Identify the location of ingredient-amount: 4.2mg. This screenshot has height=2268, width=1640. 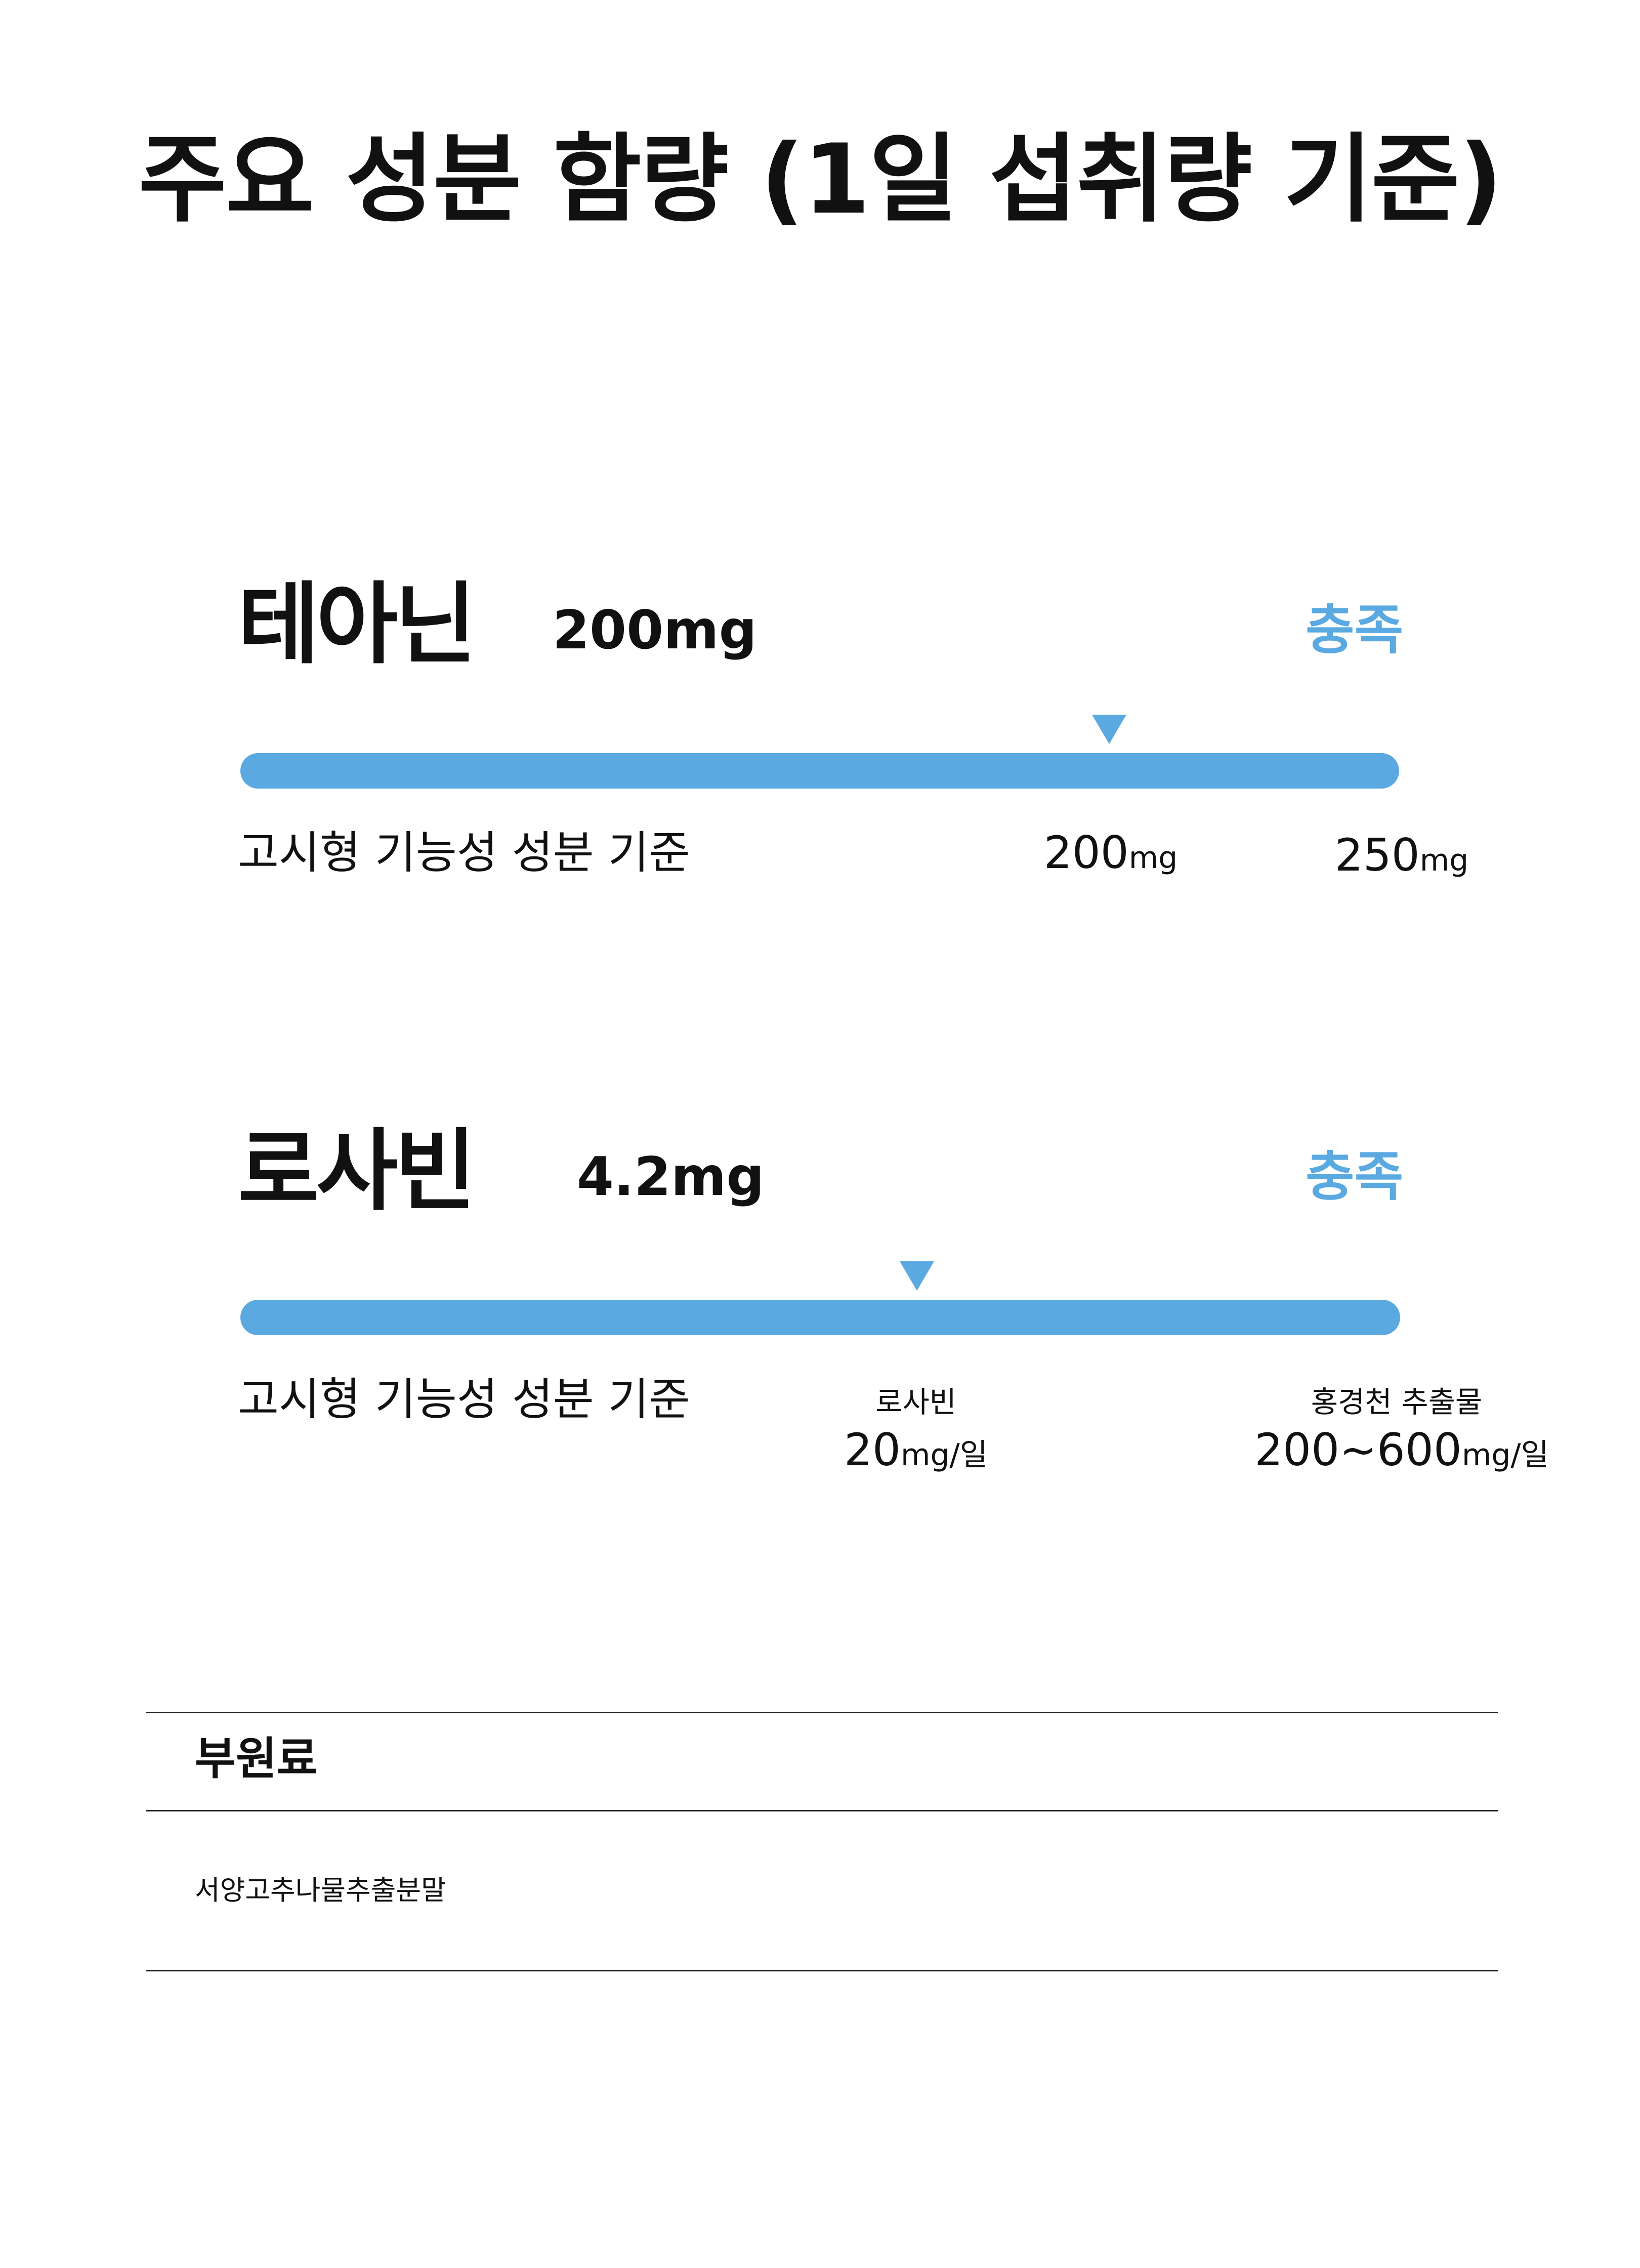
(671, 1177).